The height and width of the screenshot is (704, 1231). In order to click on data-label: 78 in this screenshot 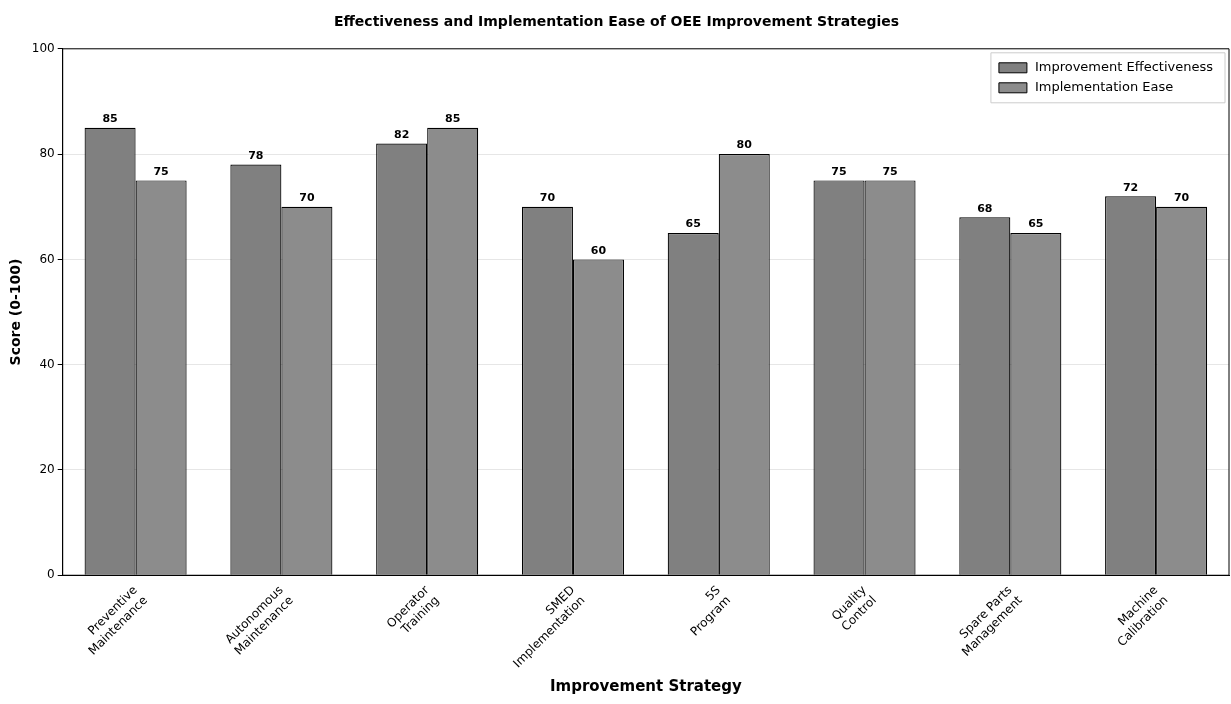, I will do `click(256, 155)`.